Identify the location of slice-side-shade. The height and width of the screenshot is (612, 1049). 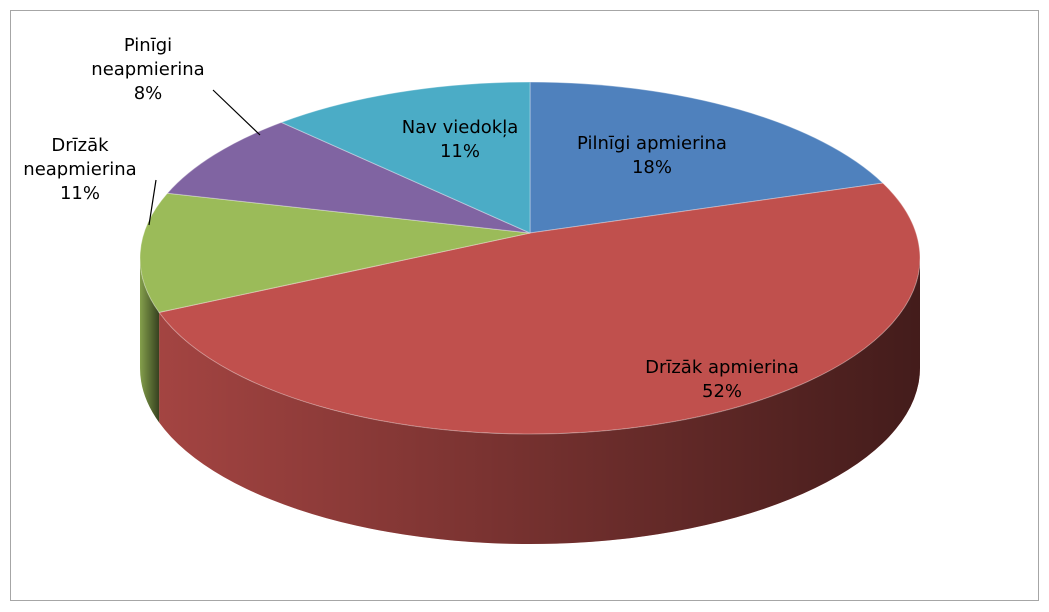
(150, 340).